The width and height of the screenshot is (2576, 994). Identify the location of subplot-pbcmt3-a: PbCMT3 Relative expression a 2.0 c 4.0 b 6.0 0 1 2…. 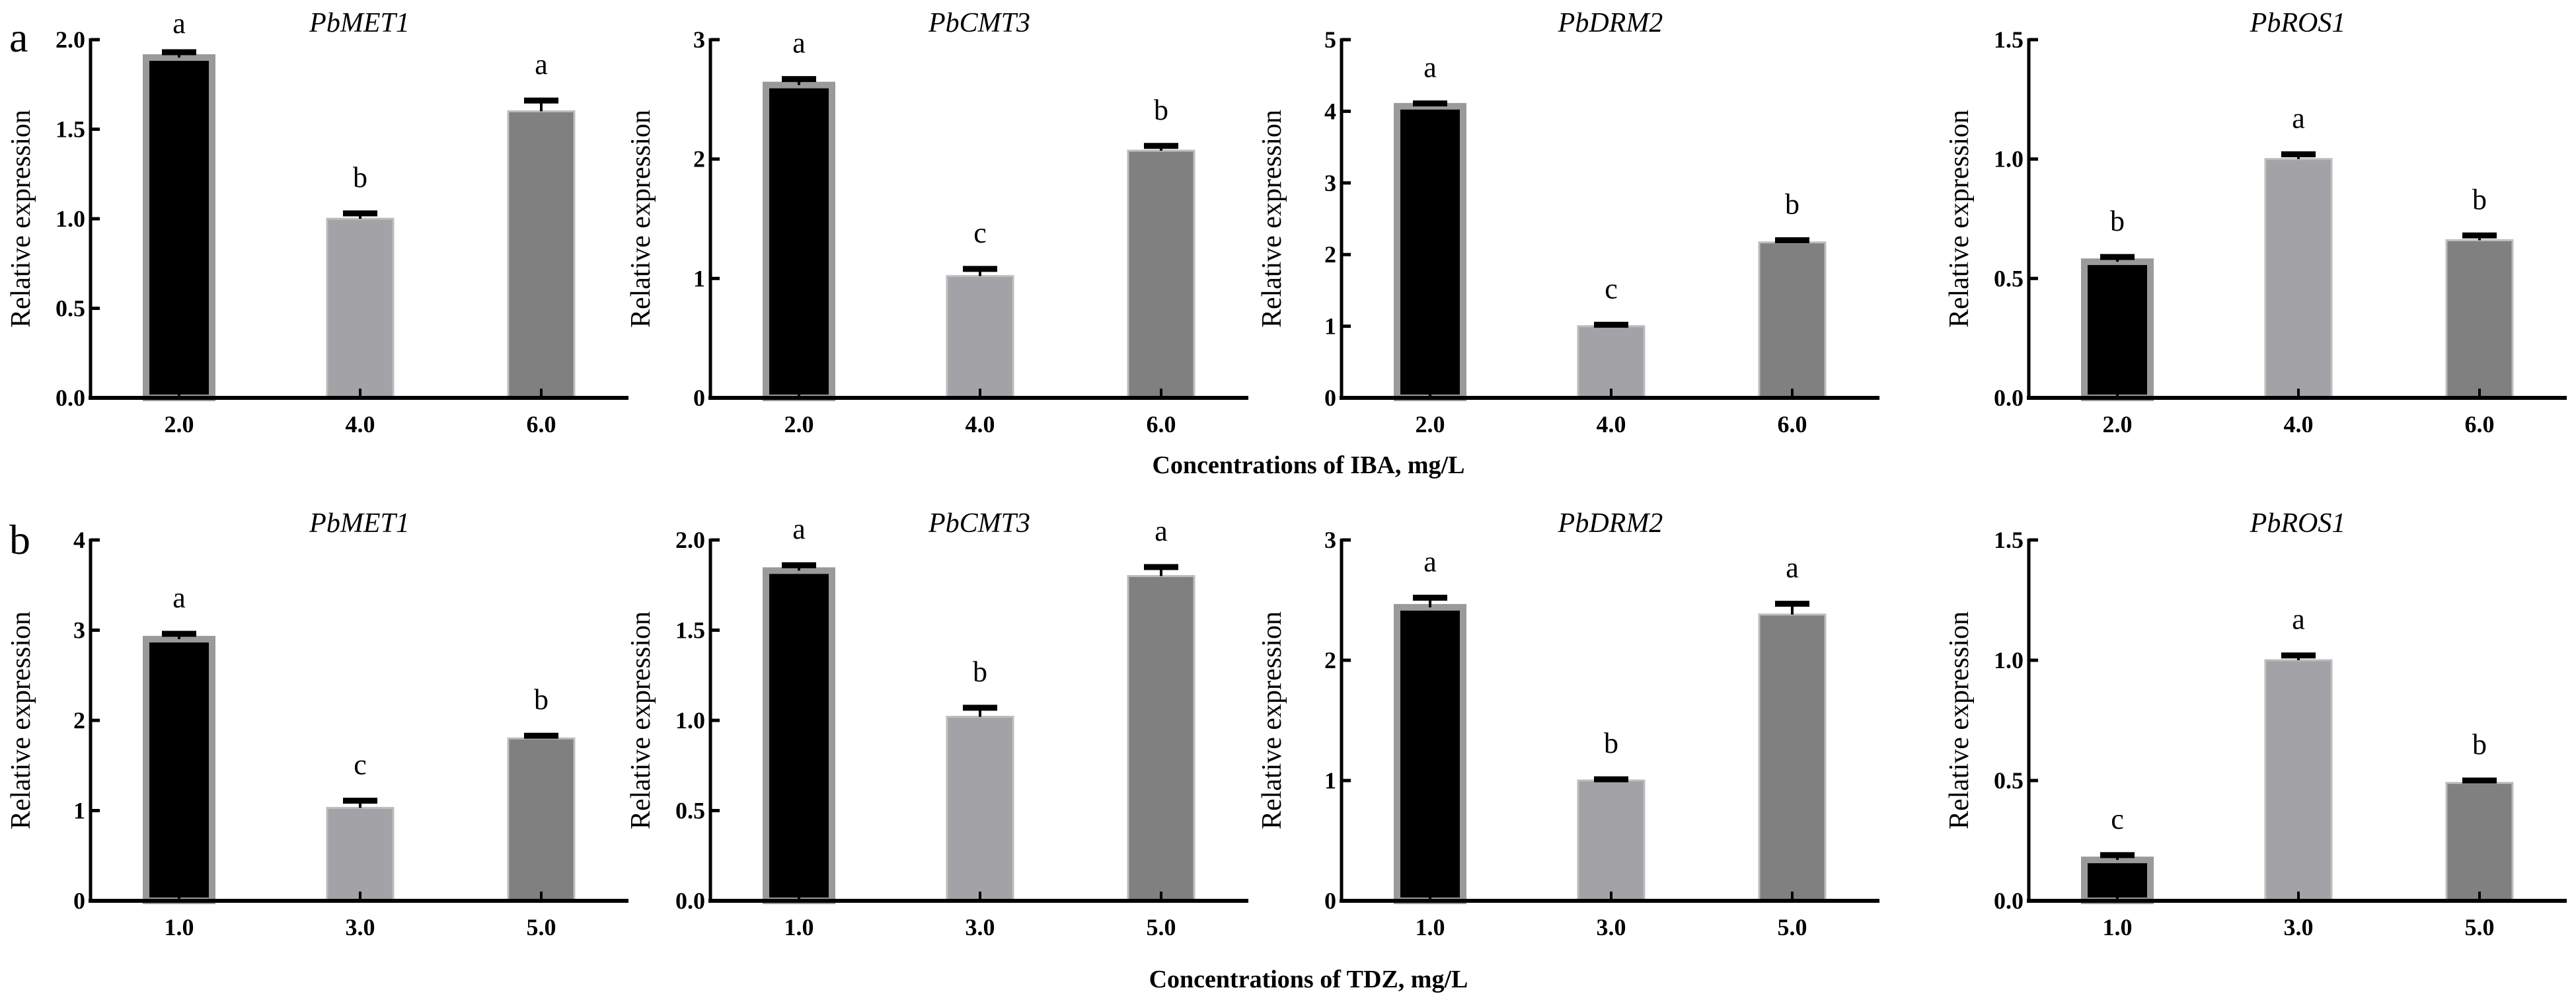
(937, 223).